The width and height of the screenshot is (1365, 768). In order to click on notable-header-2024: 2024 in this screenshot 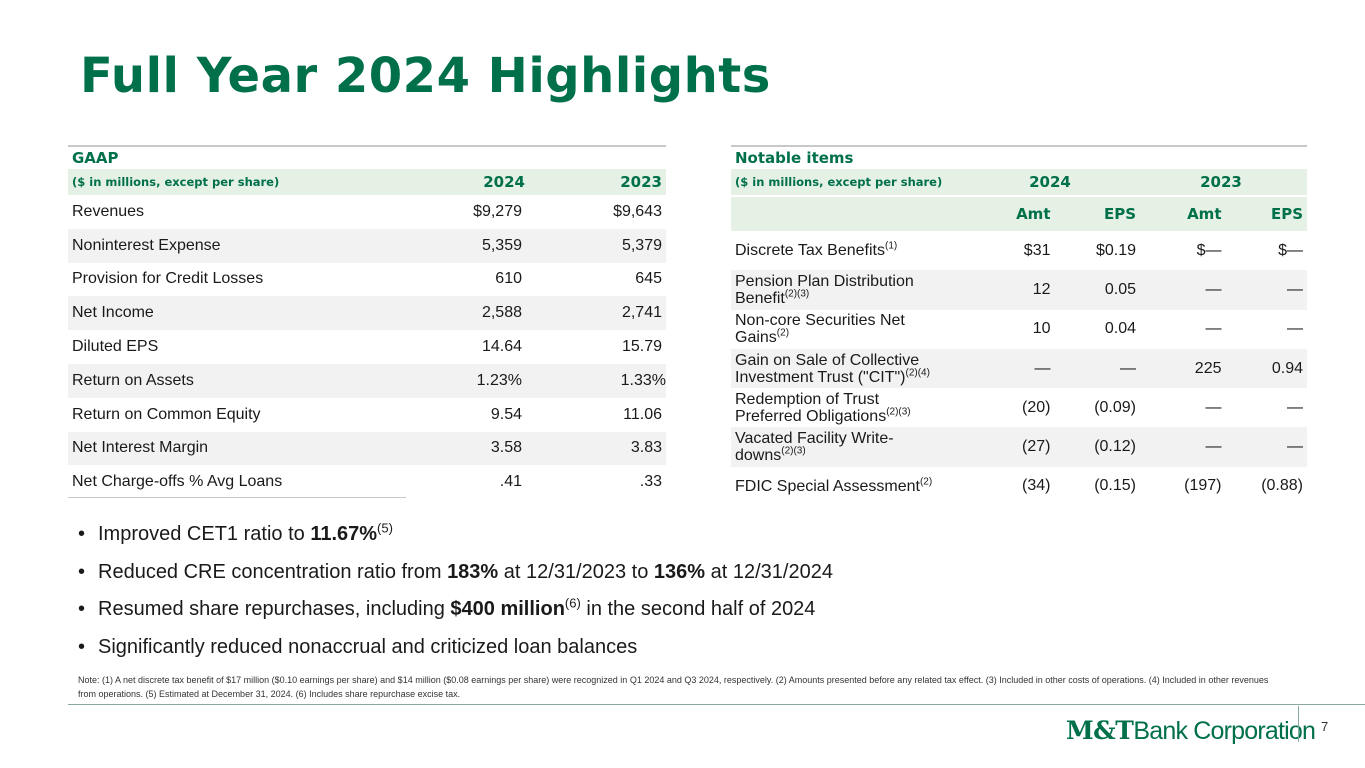, I will do `click(1050, 182)`.